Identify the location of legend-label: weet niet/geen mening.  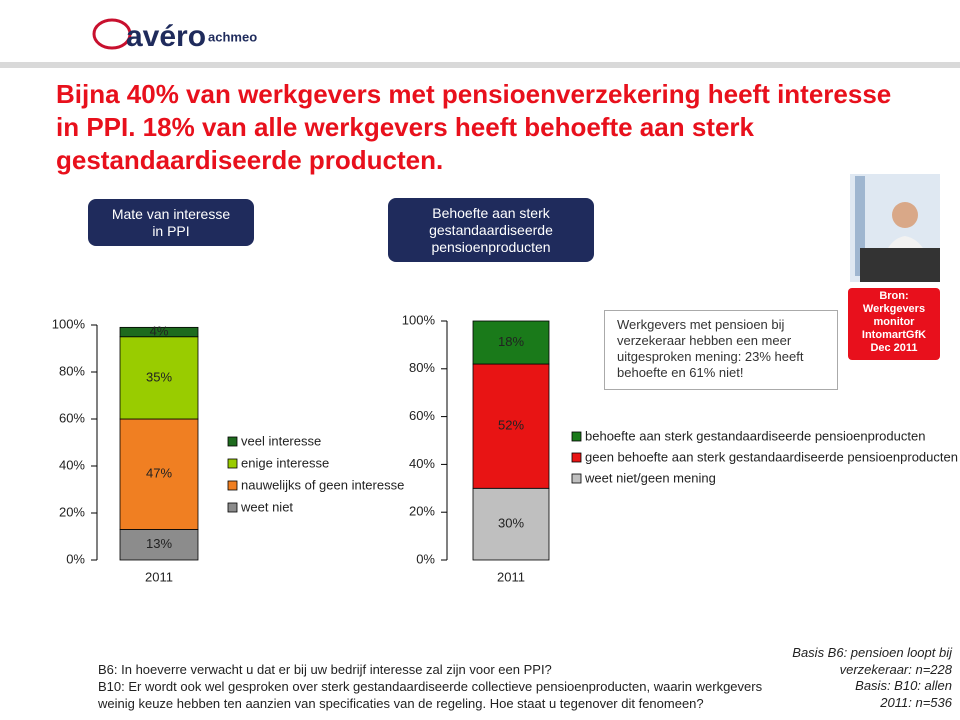
(650, 477).